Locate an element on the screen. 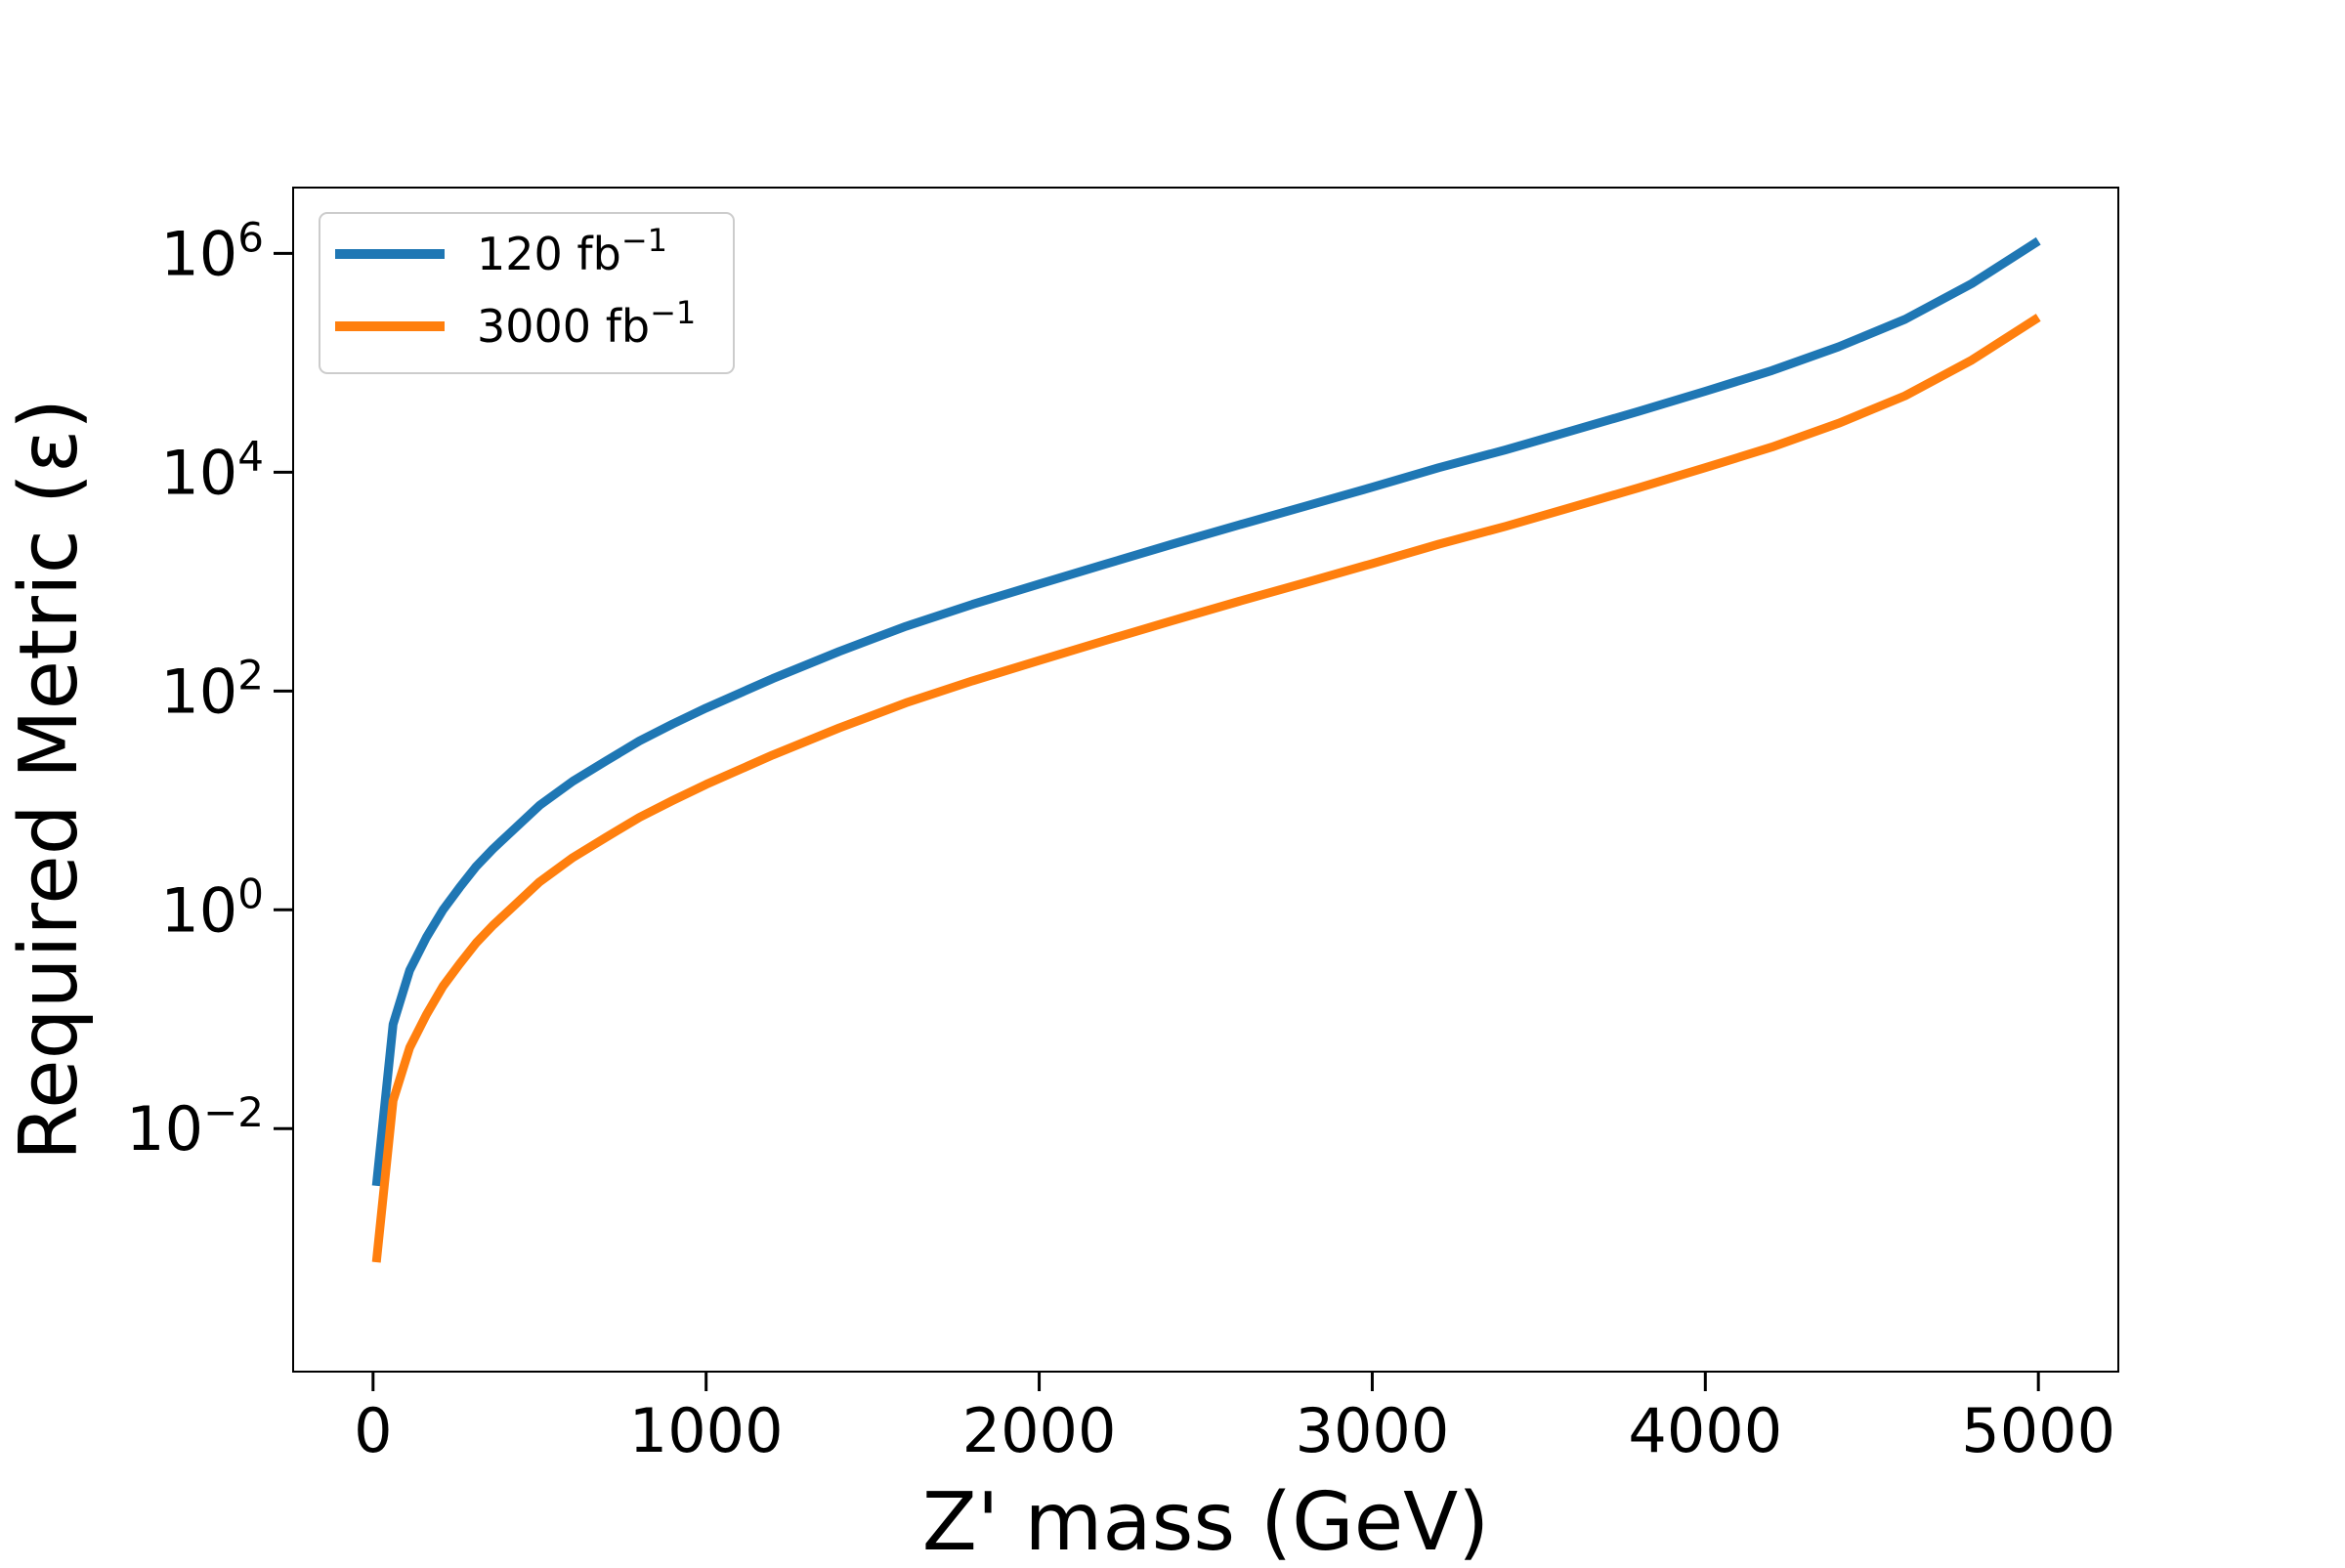 The height and width of the screenshot is (1568, 2345). x-tick-label: 4000 is located at coordinates (1705, 1430).